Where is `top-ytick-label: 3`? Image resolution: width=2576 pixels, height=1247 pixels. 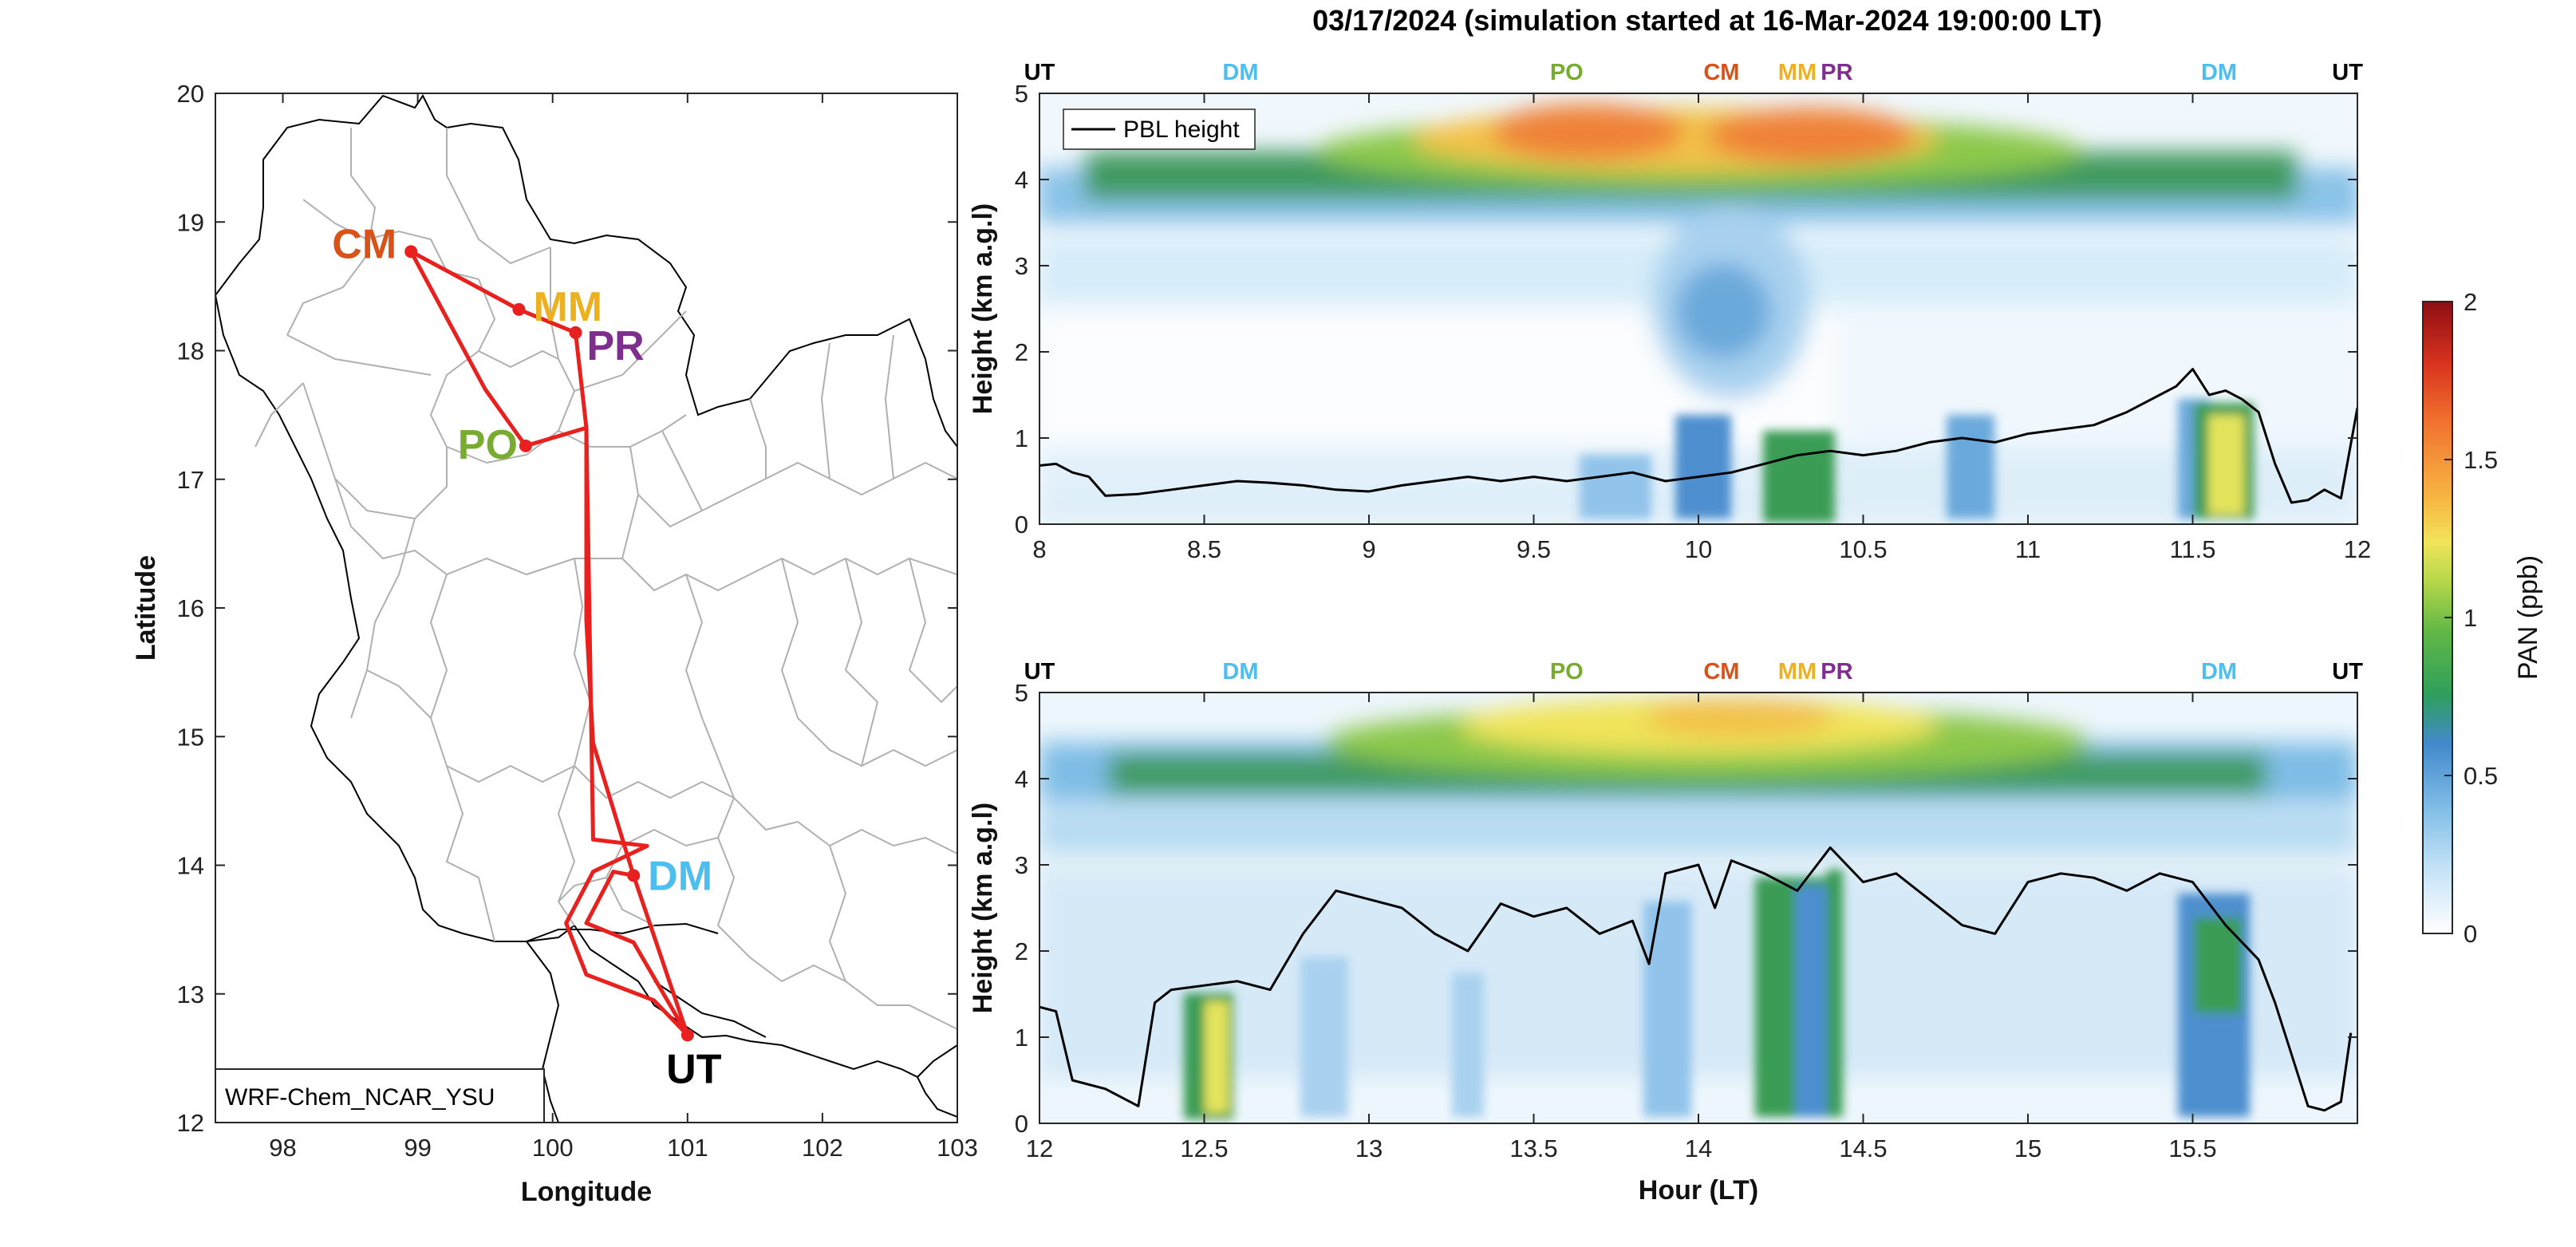
top-ytick-label: 3 is located at coordinates (1022, 266).